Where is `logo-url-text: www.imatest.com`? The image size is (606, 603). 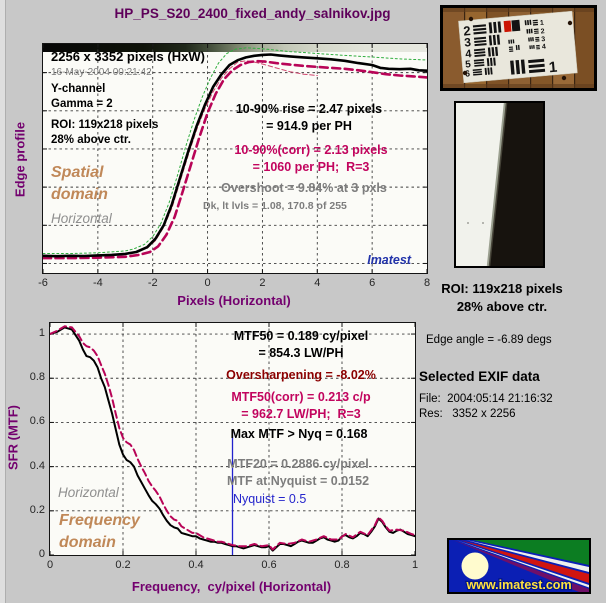
logo-url-text: www.imatest.com is located at coordinates (518, 585).